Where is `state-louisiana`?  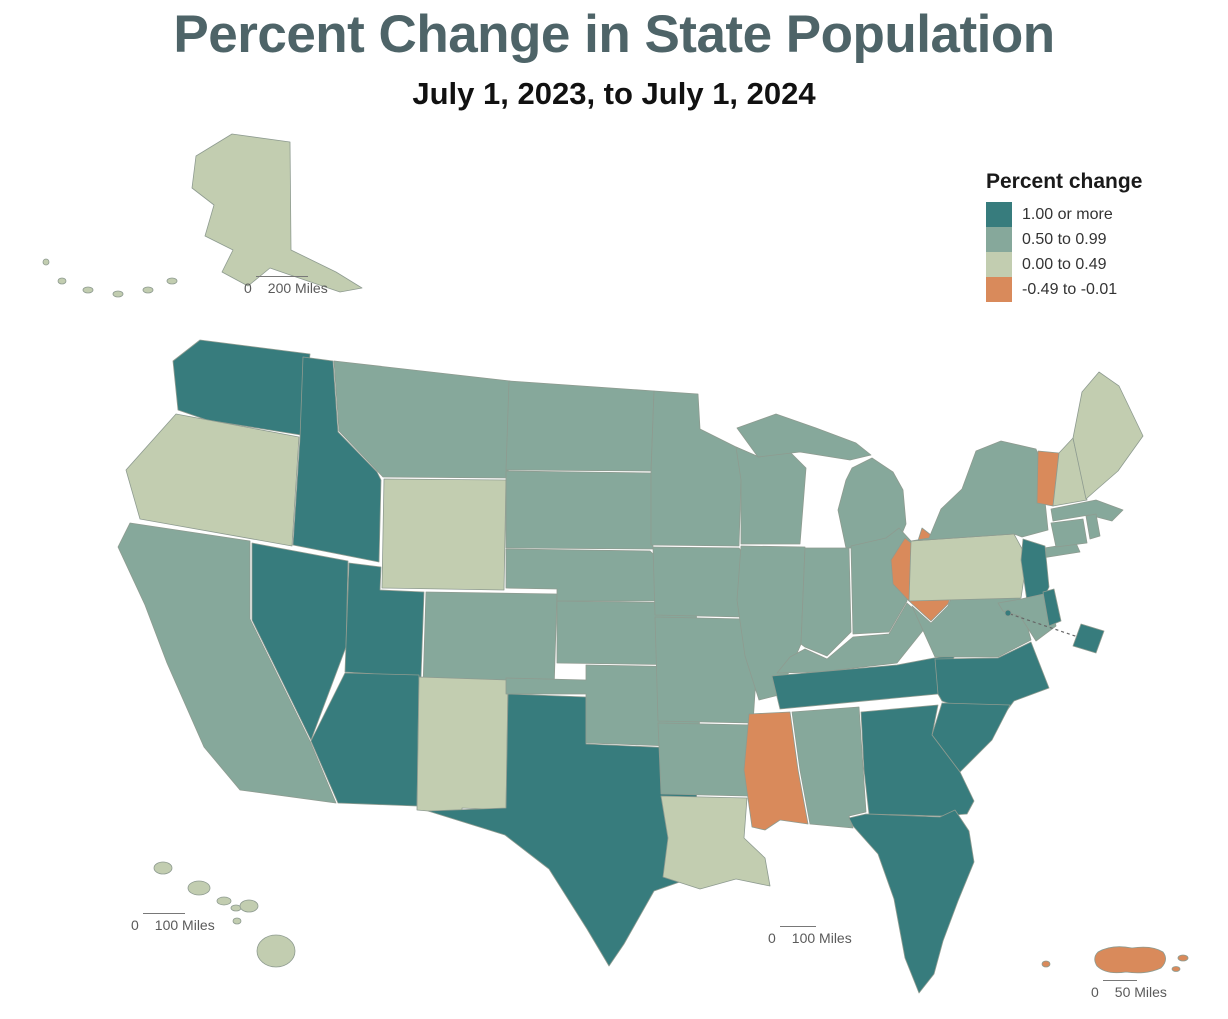
state-louisiana is located at coordinates (715, 842).